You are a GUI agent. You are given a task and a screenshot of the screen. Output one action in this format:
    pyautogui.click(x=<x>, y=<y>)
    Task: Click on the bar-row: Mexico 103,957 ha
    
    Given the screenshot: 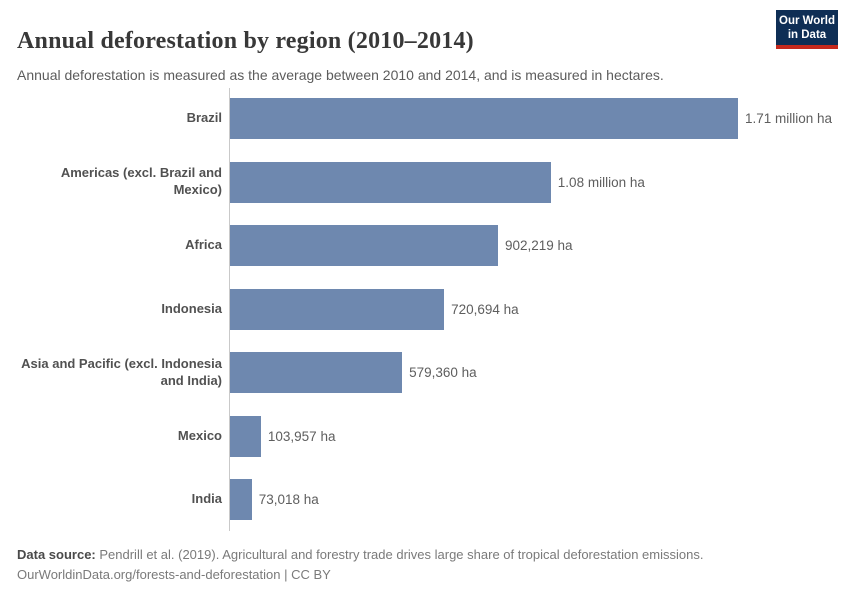 What is the action you would take?
    pyautogui.click(x=426, y=437)
    